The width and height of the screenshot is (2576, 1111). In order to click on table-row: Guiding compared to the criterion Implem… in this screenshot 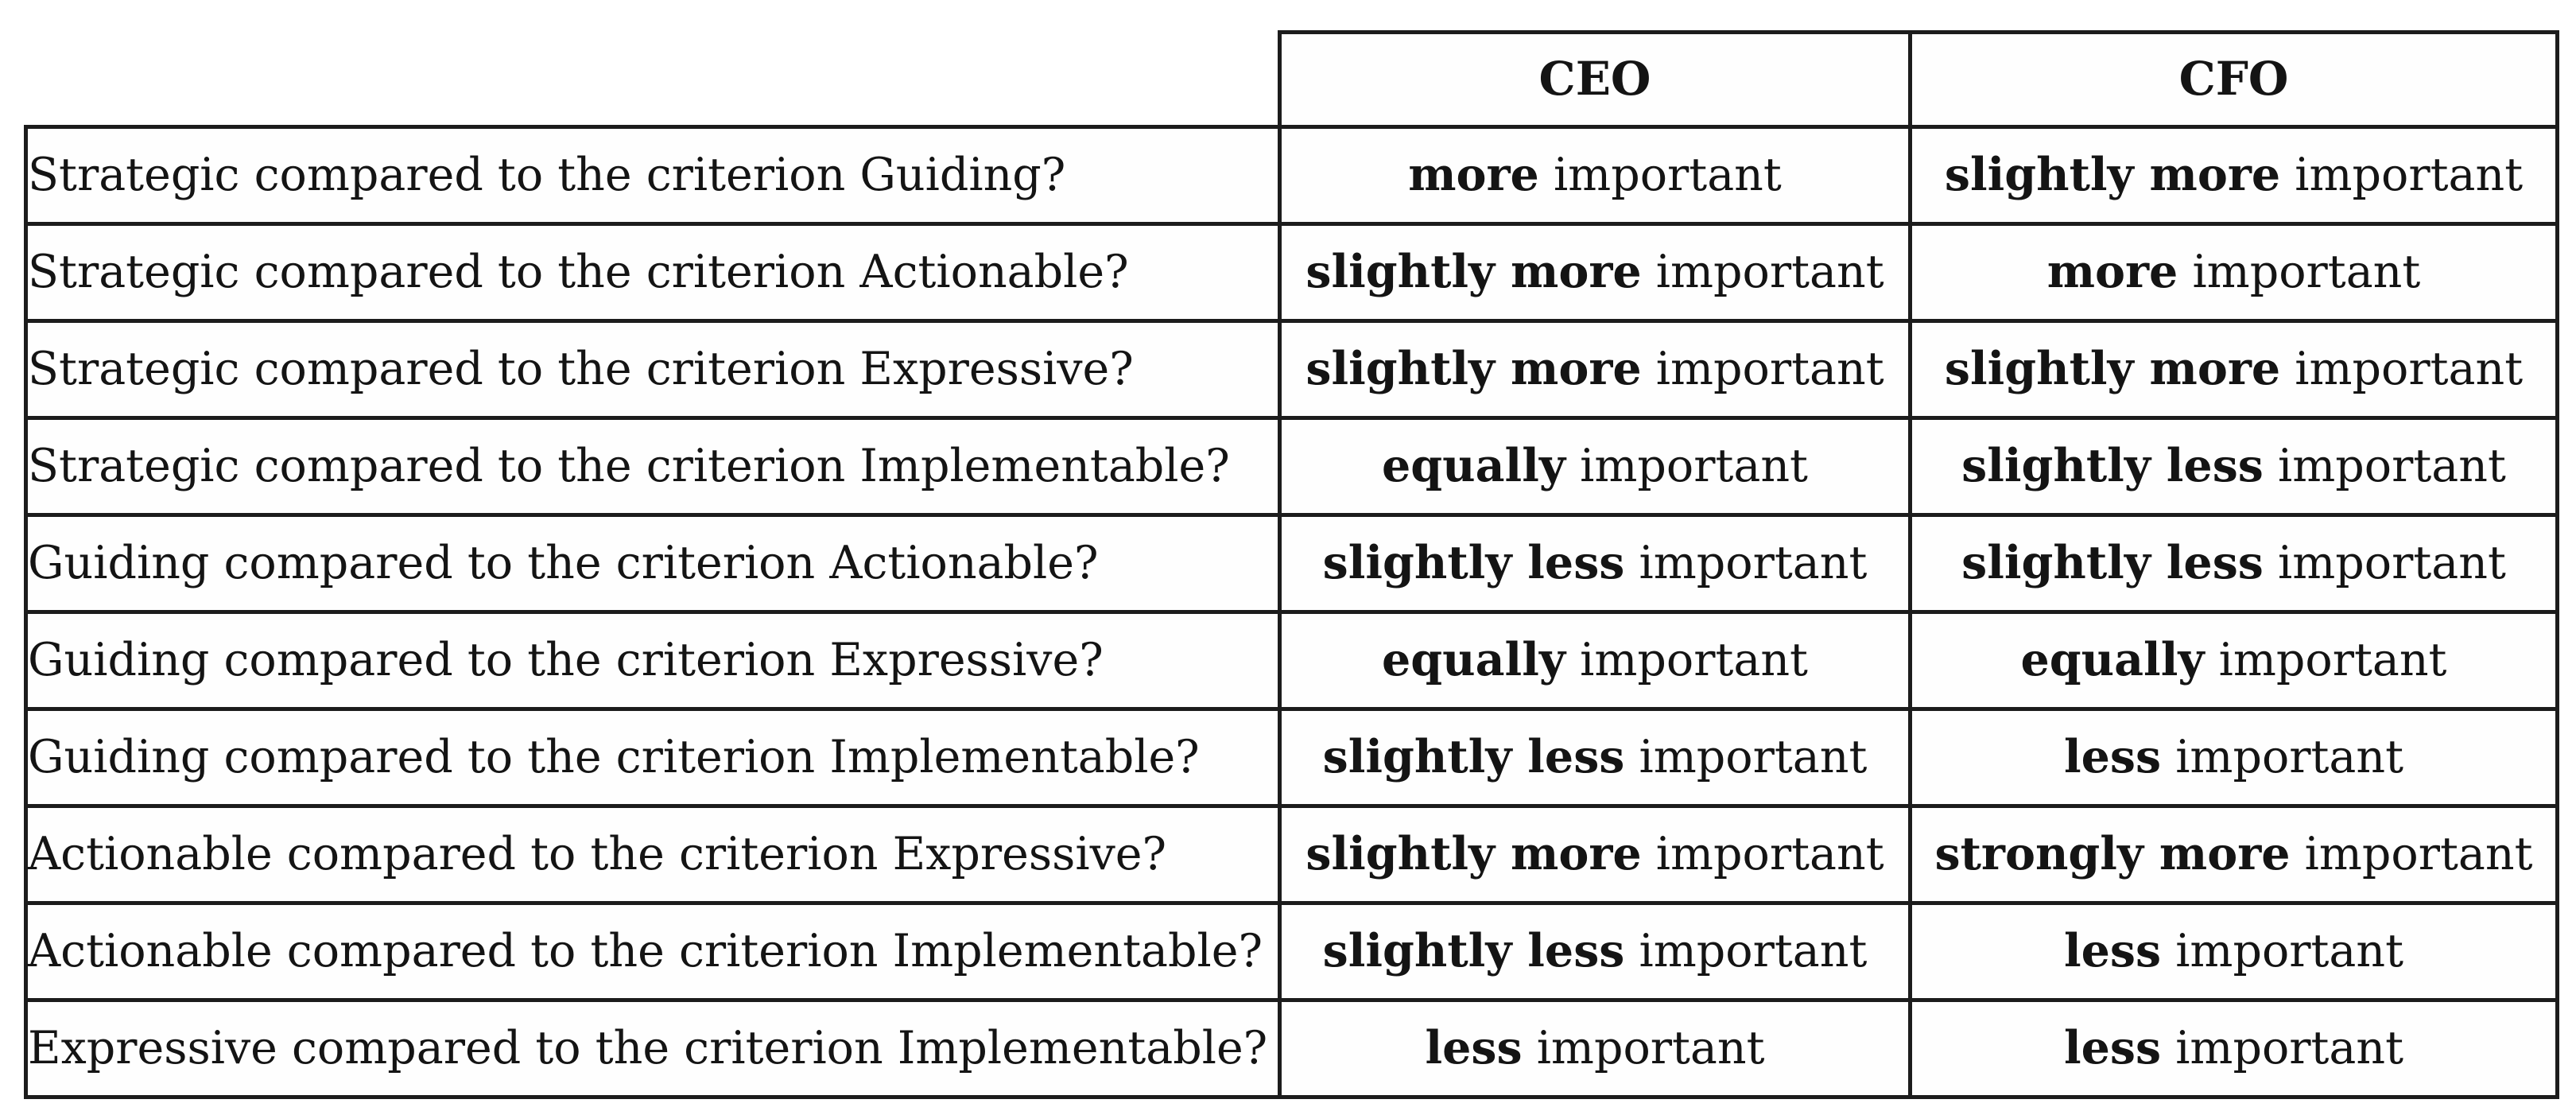, I will do `click(1291, 757)`.